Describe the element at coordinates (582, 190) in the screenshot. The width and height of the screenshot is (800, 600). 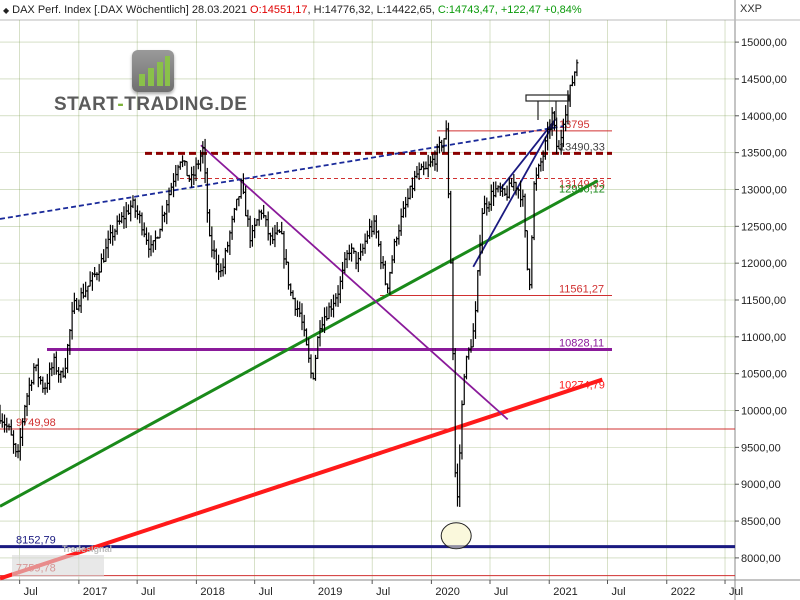
I see `trendline-label: 12980,12` at that location.